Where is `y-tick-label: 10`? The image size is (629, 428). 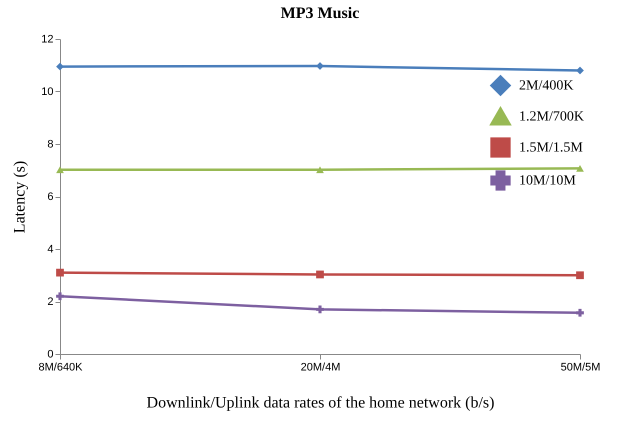 y-tick-label: 10 is located at coordinates (47, 92).